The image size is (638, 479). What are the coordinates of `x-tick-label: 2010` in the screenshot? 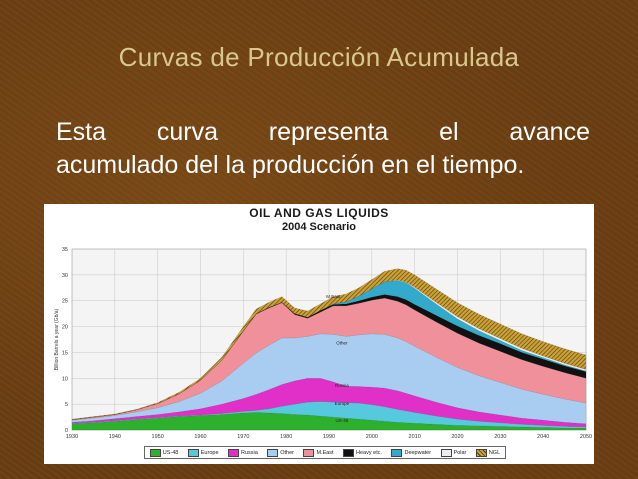 It's located at (415, 437).